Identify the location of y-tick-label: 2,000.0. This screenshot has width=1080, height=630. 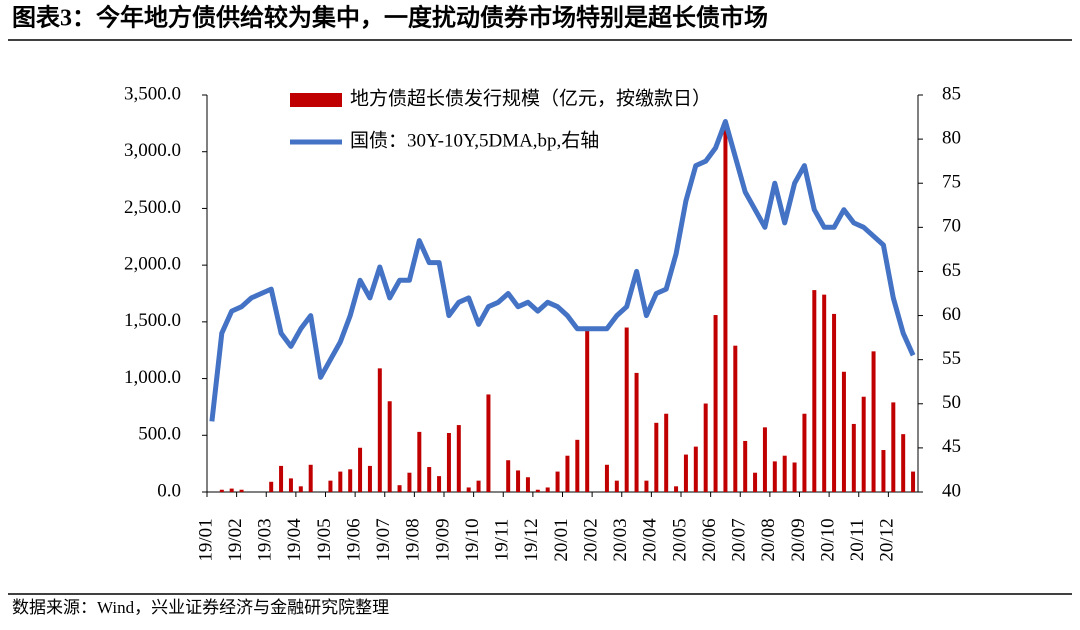
(152, 264).